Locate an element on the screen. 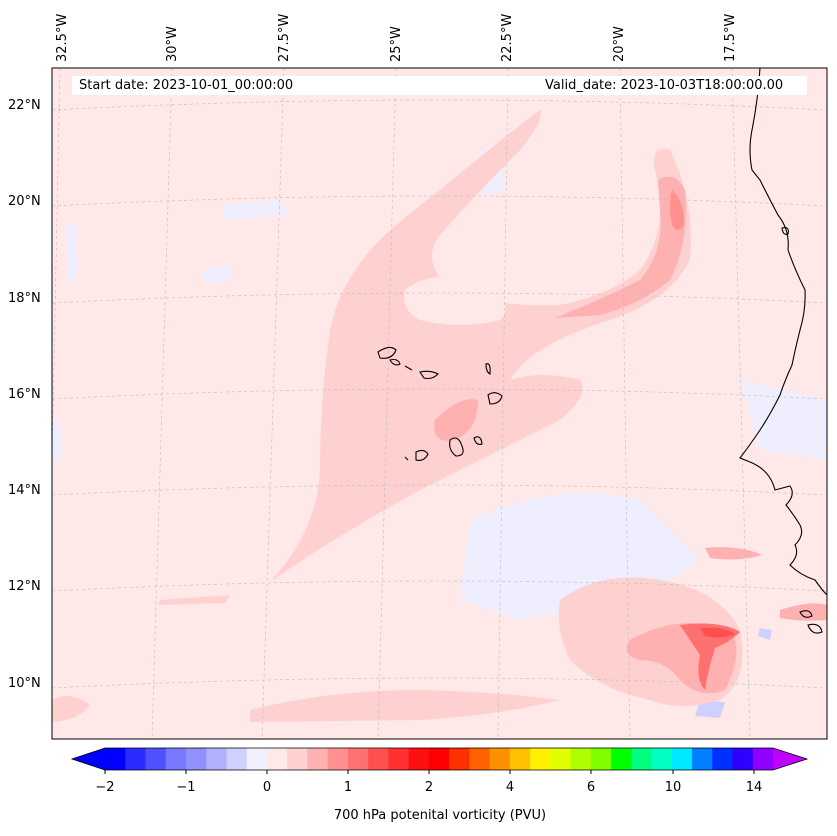 This screenshot has width=837, height=836. lat-label: 20°N is located at coordinates (24, 201).